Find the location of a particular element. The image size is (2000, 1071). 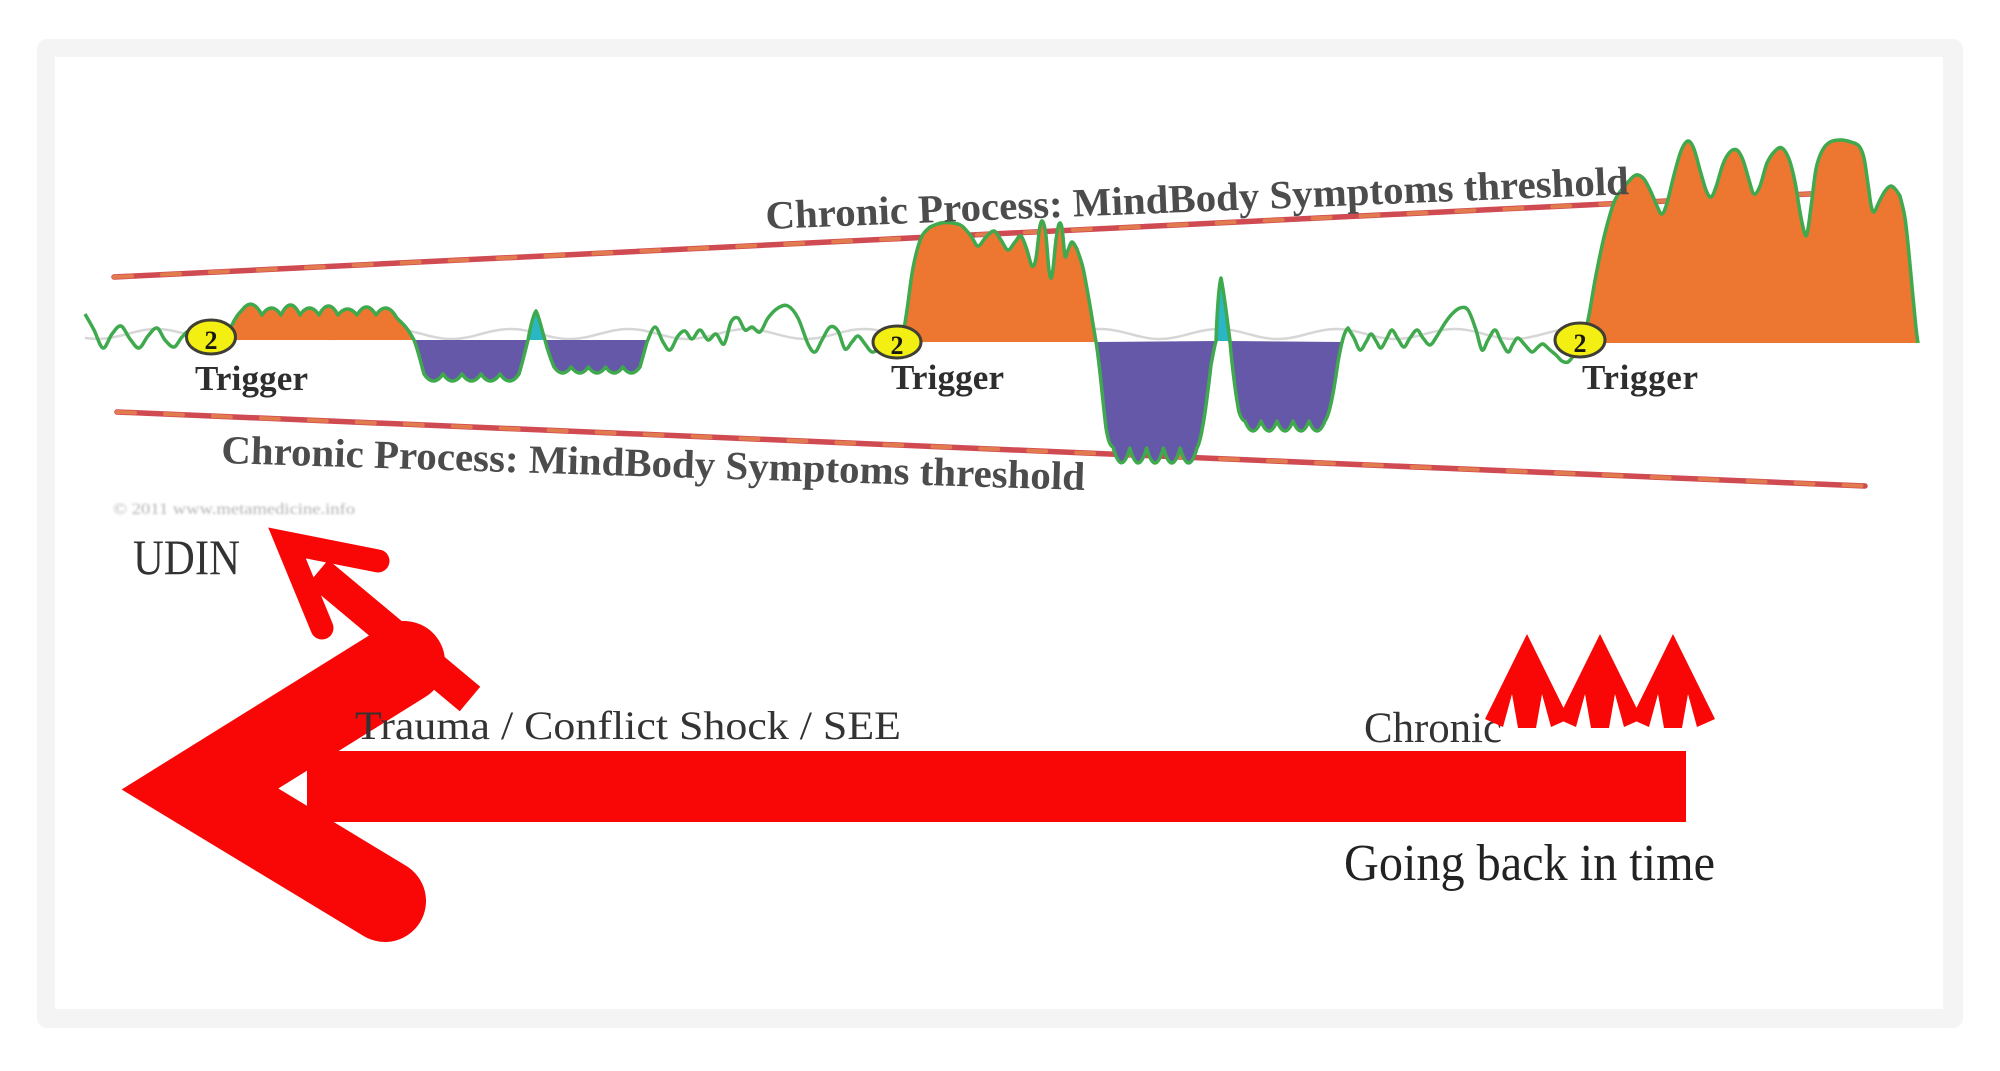

svg-text: Chronic is located at coordinates (1433, 728).